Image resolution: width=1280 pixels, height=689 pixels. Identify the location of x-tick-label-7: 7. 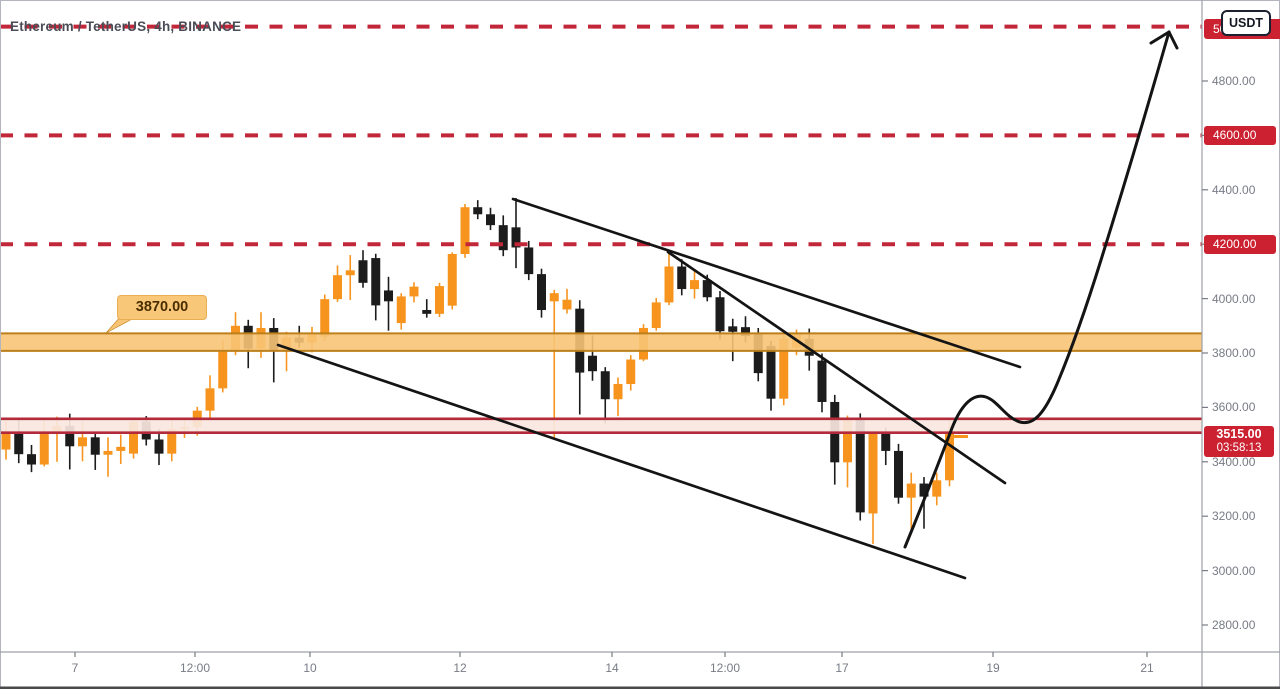
(75, 668).